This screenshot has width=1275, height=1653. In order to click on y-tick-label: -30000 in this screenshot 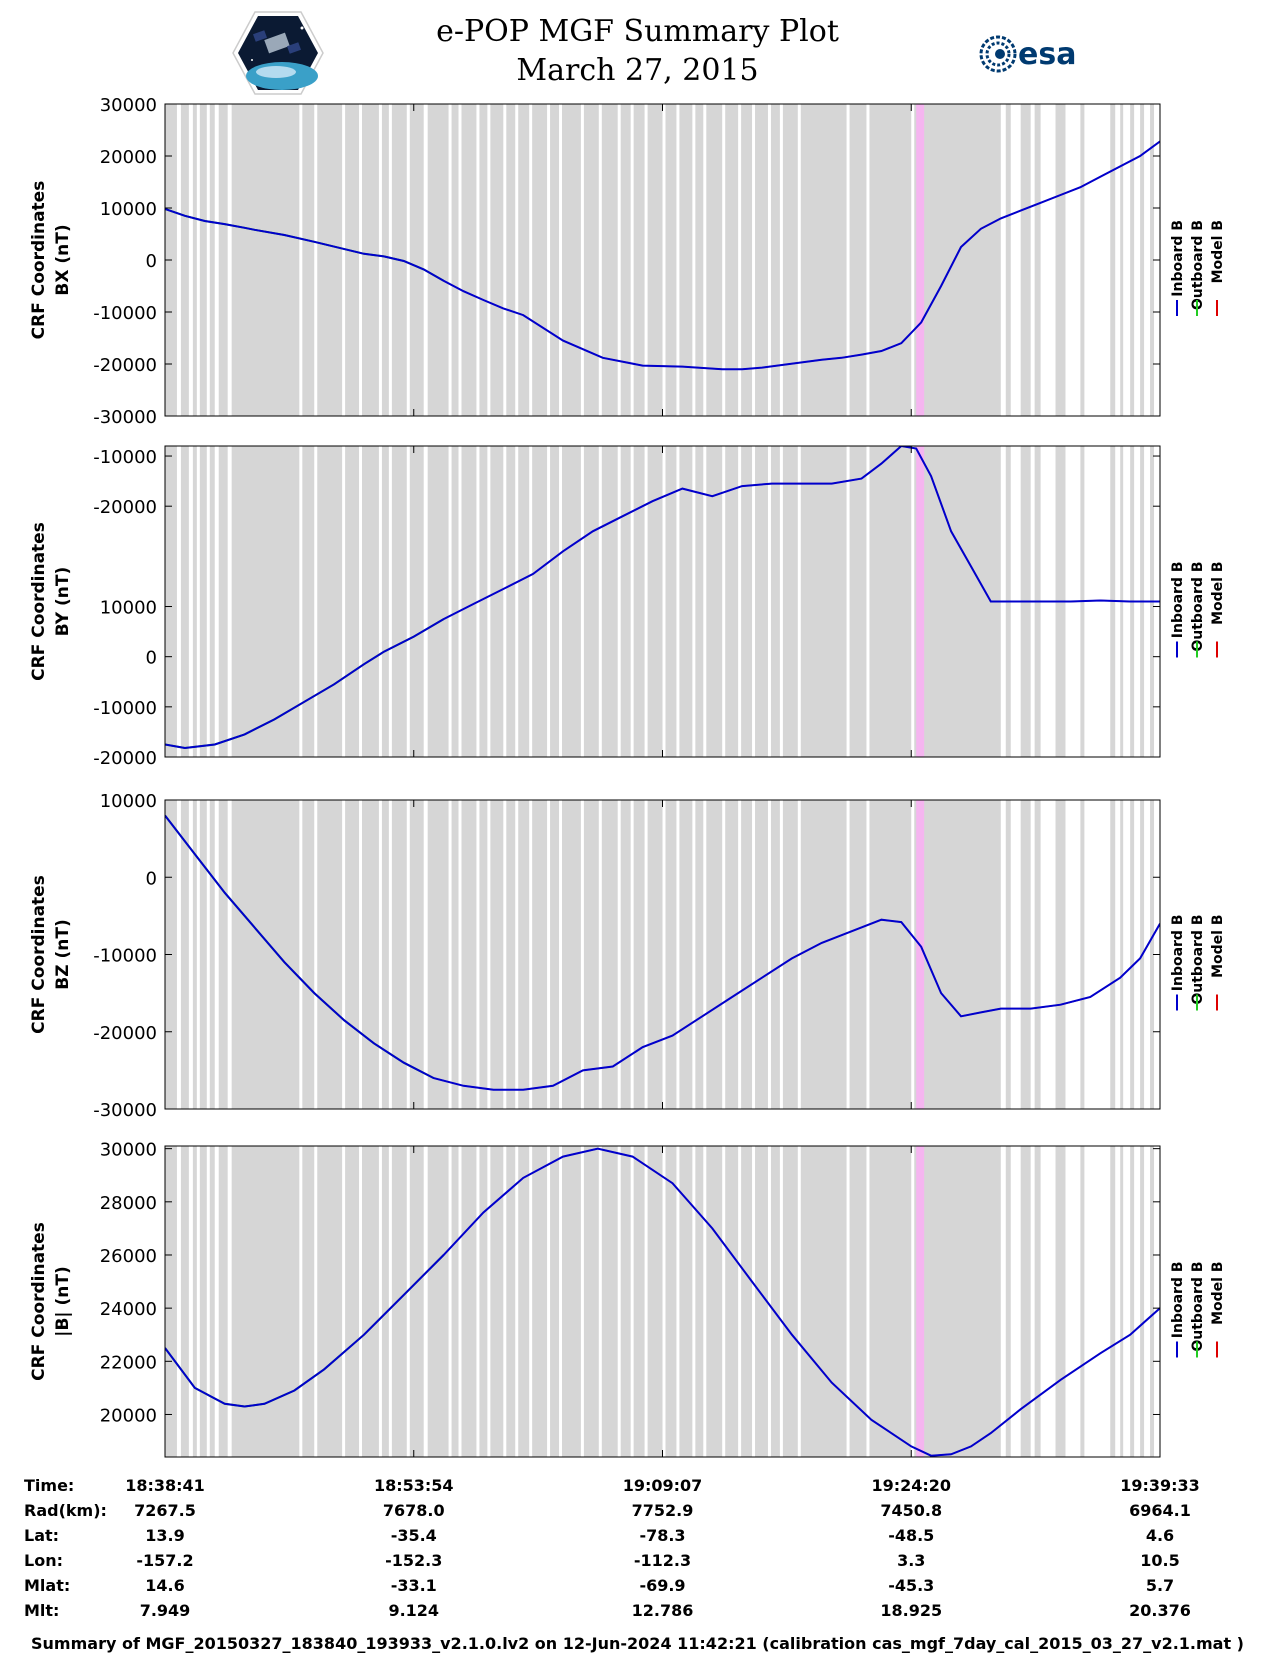, I will do `click(125, 1110)`.